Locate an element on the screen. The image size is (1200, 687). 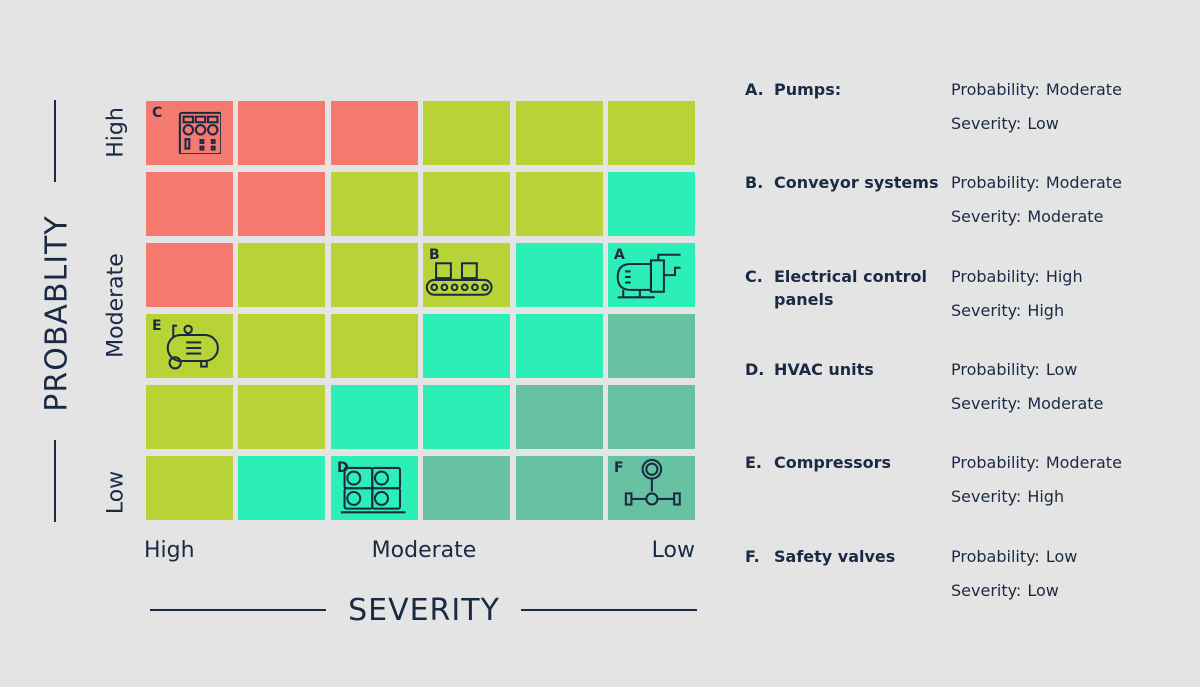
marker-letter: B is located at coordinates (434, 255).